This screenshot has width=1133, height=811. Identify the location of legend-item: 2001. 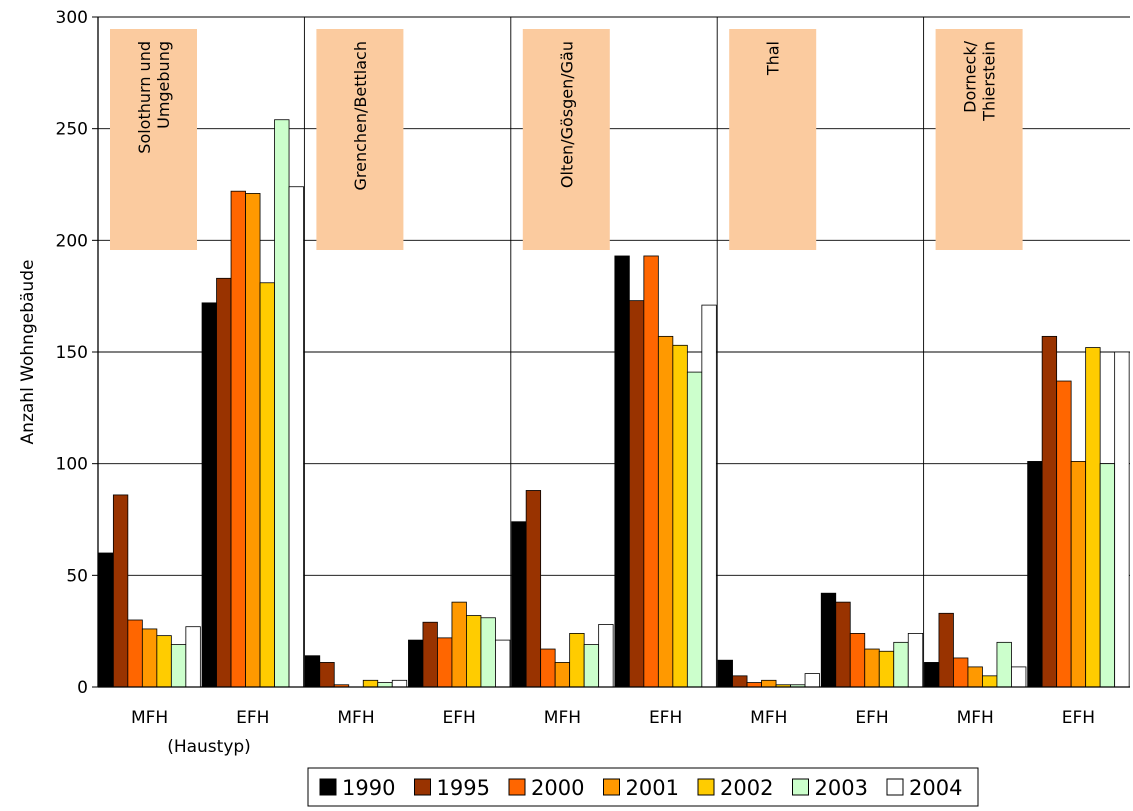
(641, 788).